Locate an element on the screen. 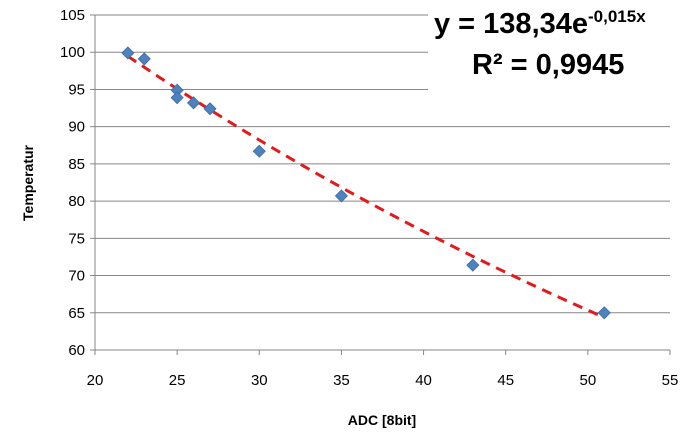 This screenshot has width=689, height=438. y-tick-label: 80 is located at coordinates (76, 201).